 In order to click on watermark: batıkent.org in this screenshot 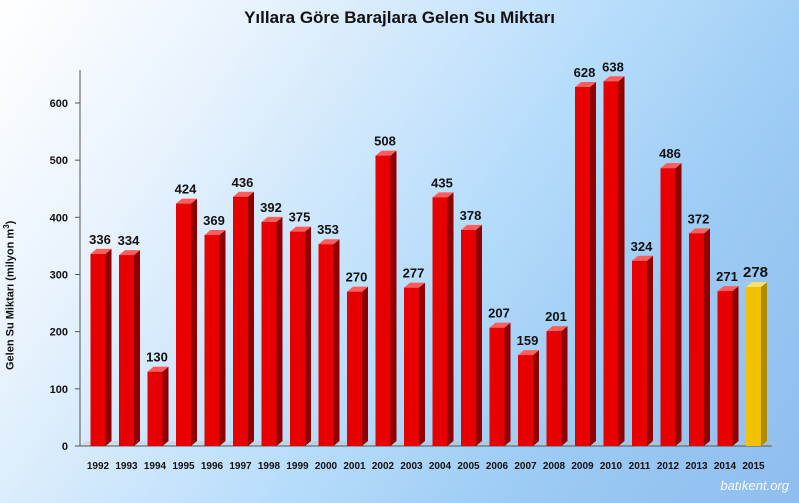, I will do `click(754, 485)`.